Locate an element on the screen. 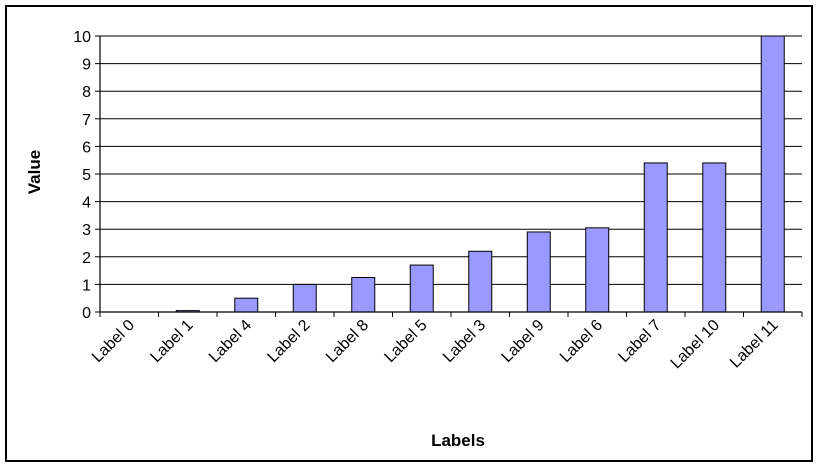  y-tick-label: 7 is located at coordinates (86, 120).